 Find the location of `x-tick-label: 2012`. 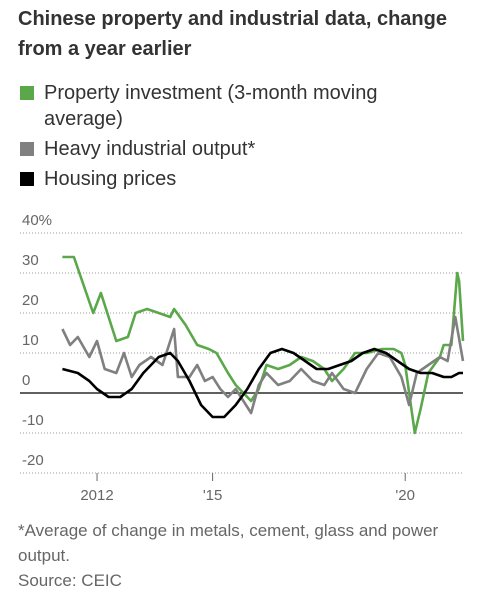

x-tick-label: 2012 is located at coordinates (96, 495).